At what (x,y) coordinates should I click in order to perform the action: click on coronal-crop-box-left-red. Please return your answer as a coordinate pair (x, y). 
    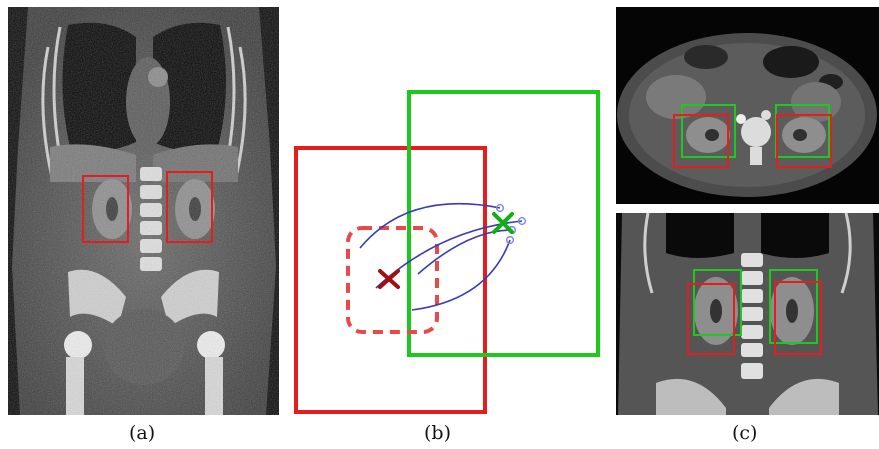
    Looking at the image, I should click on (798, 318).